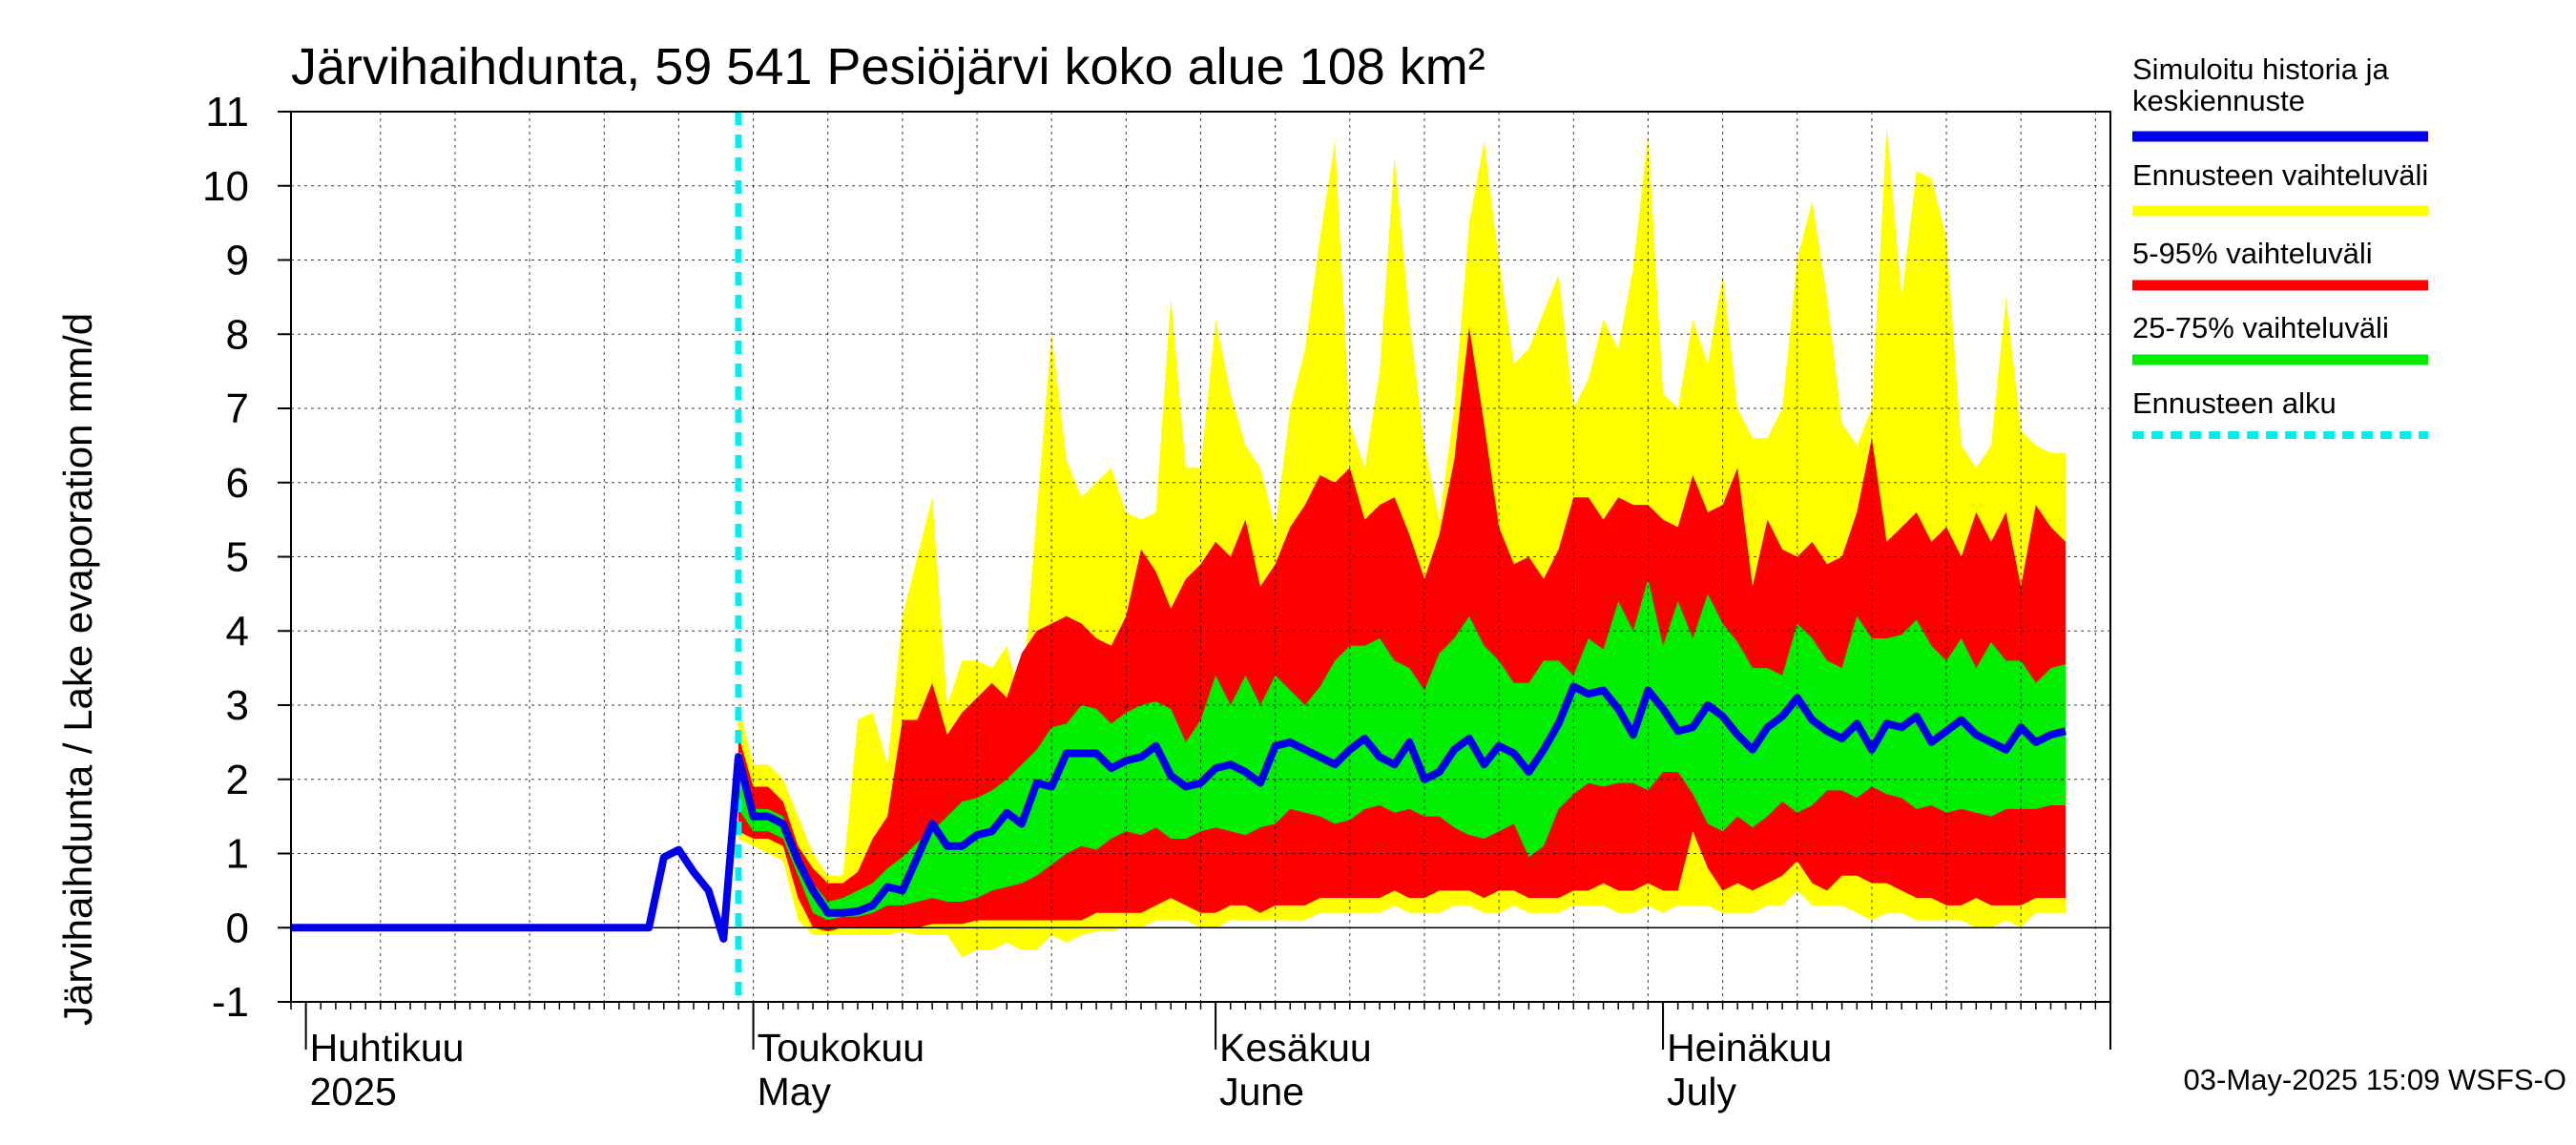 The width and height of the screenshot is (2576, 1145). I want to click on legend-label: keskiennuste, so click(2218, 100).